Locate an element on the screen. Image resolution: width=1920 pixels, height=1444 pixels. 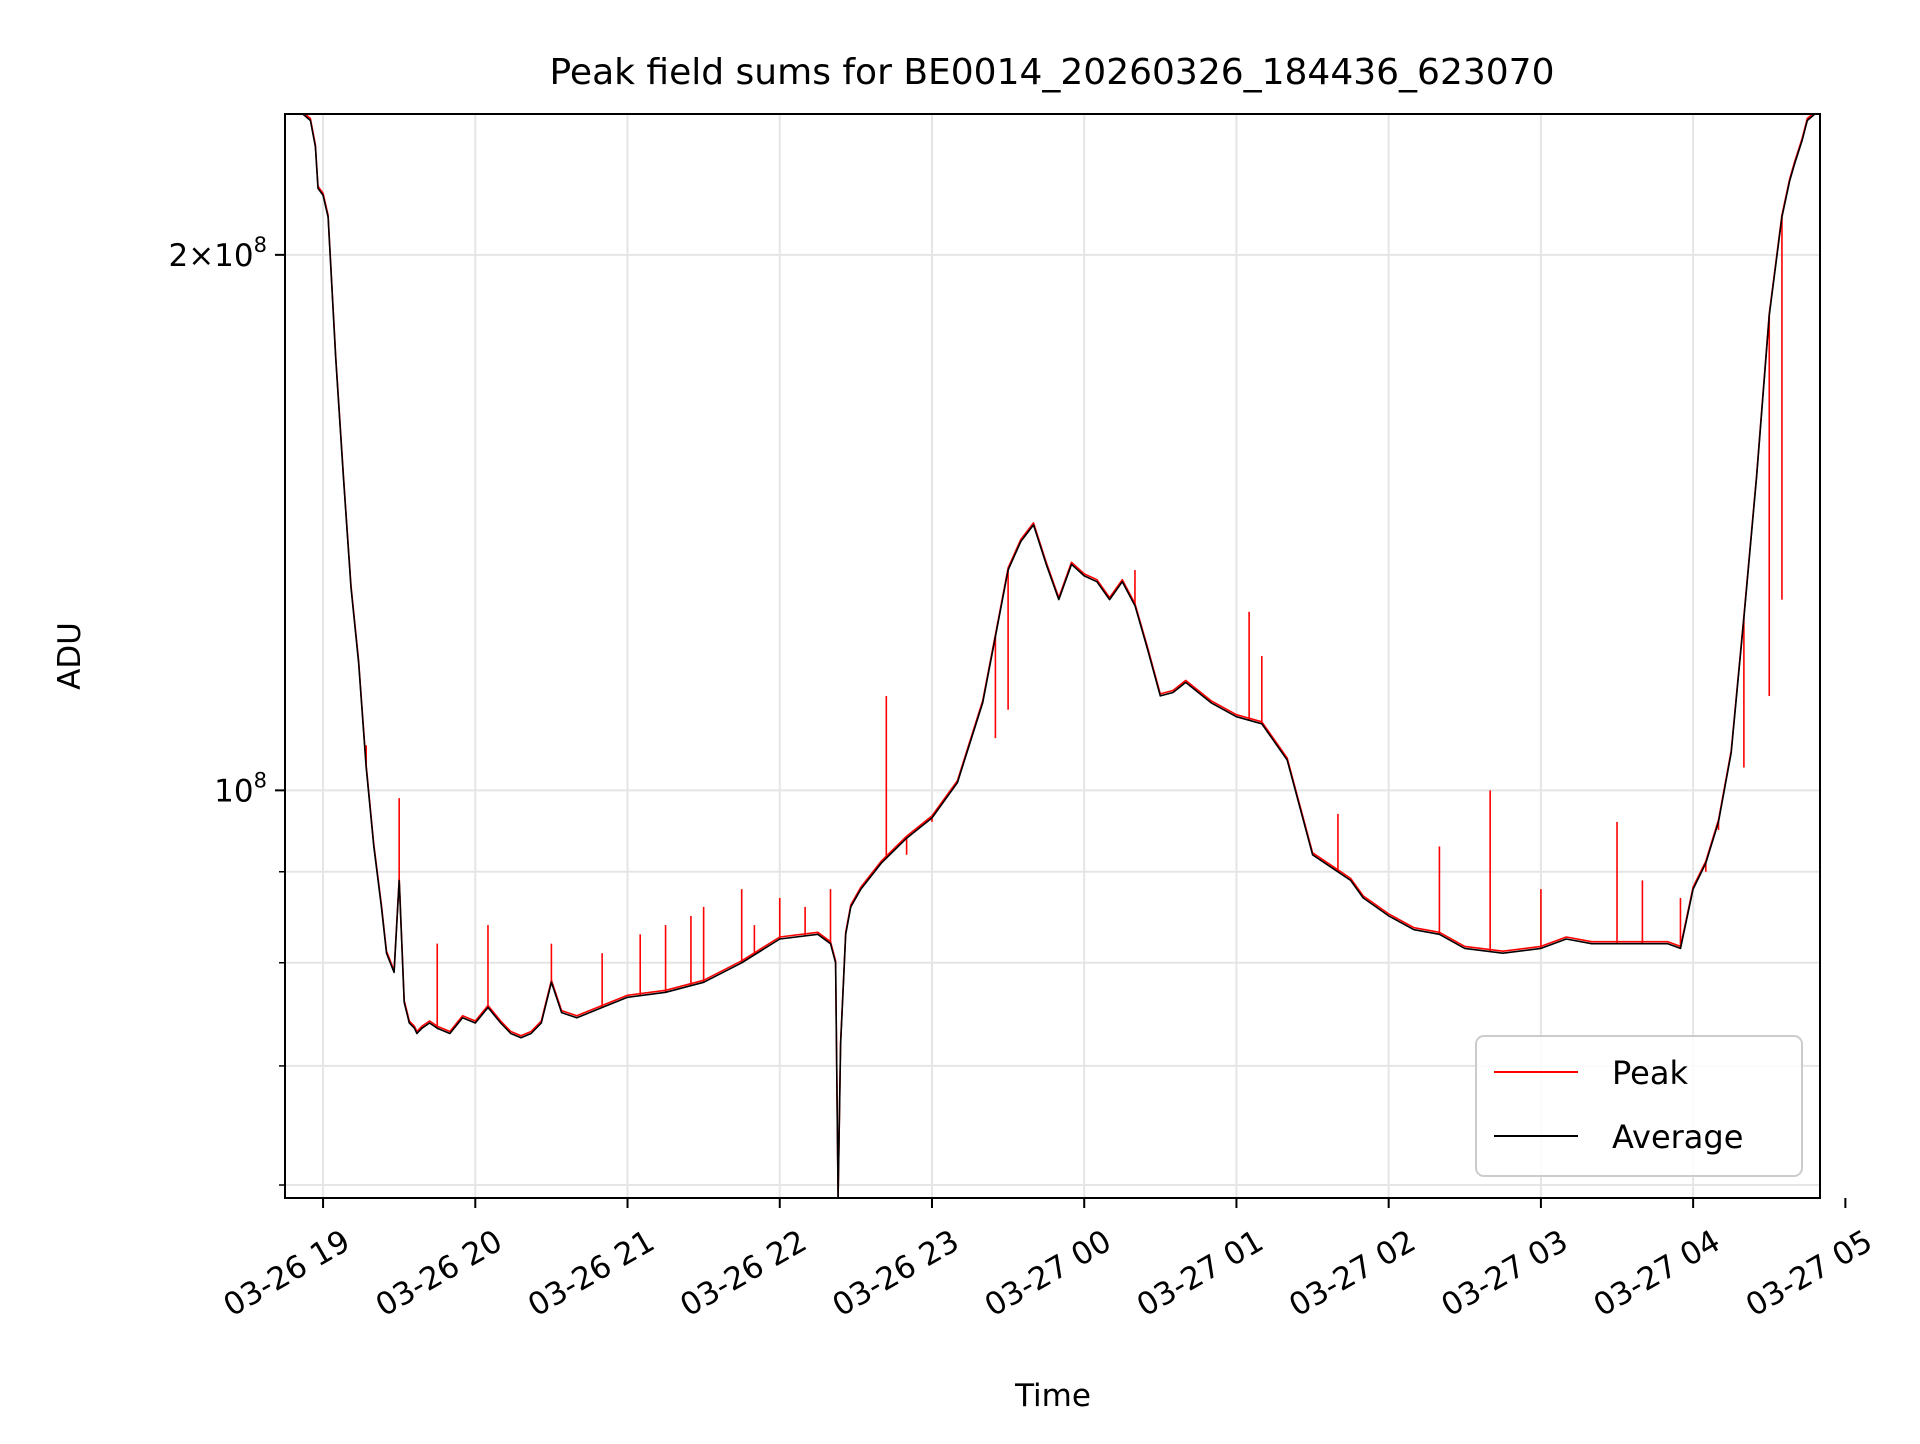
legend: Peak Average is located at coordinates (1639, 1106).